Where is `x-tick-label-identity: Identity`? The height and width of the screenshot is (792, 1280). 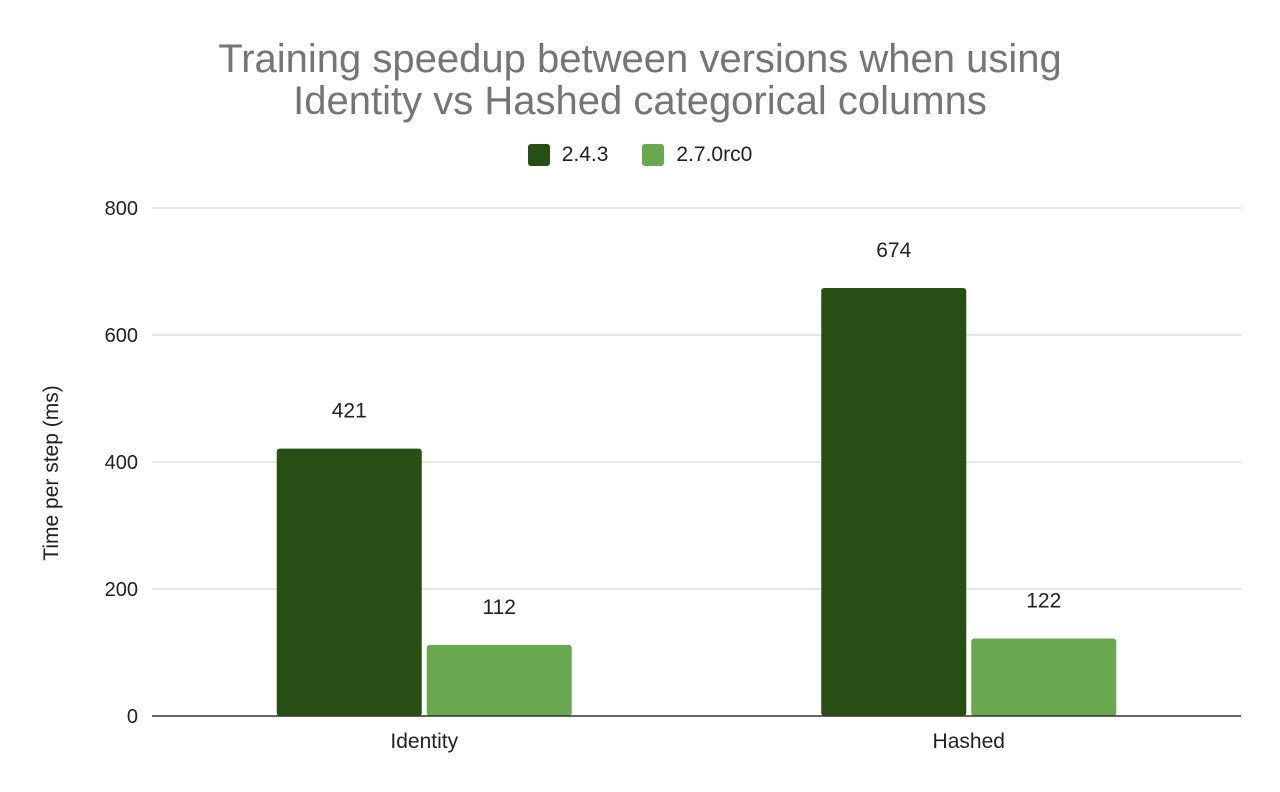 x-tick-label-identity: Identity is located at coordinates (424, 741).